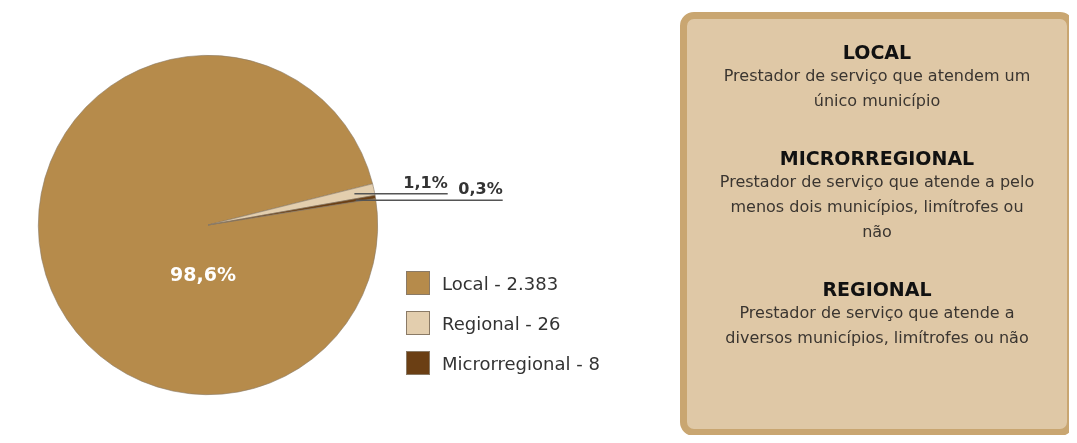  Describe the element at coordinates (877, 207) in the screenshot. I see `text: Prestador de serviço que atende a pelo menos dois municípios, limítrofes ou não` at that location.